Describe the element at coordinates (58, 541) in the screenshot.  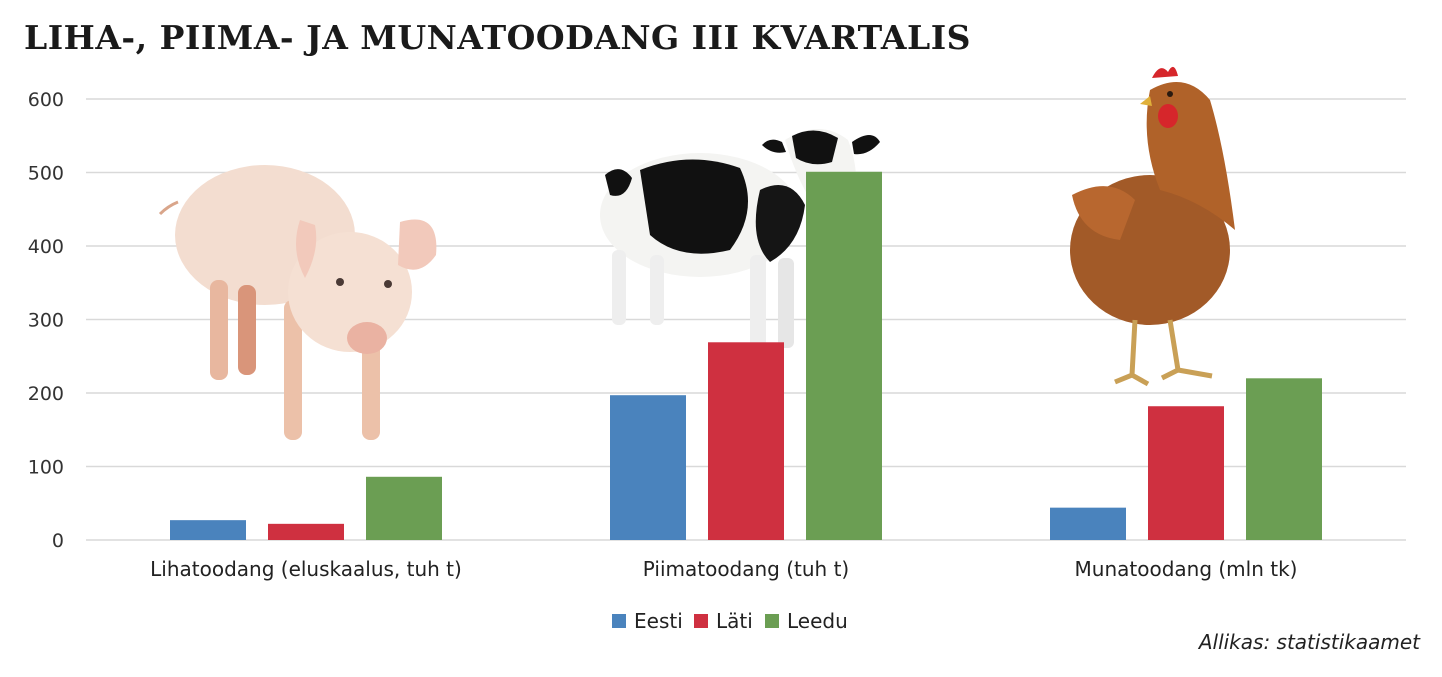
I see `y-tick-label: 0` at that location.